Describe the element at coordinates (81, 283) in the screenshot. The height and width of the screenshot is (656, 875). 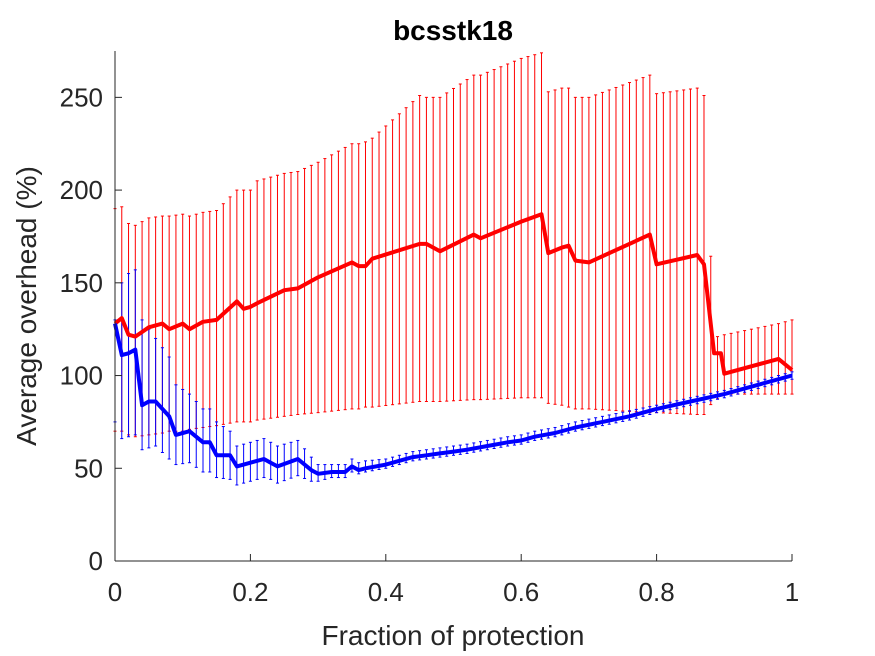
I see `y-tick-label: 150` at that location.